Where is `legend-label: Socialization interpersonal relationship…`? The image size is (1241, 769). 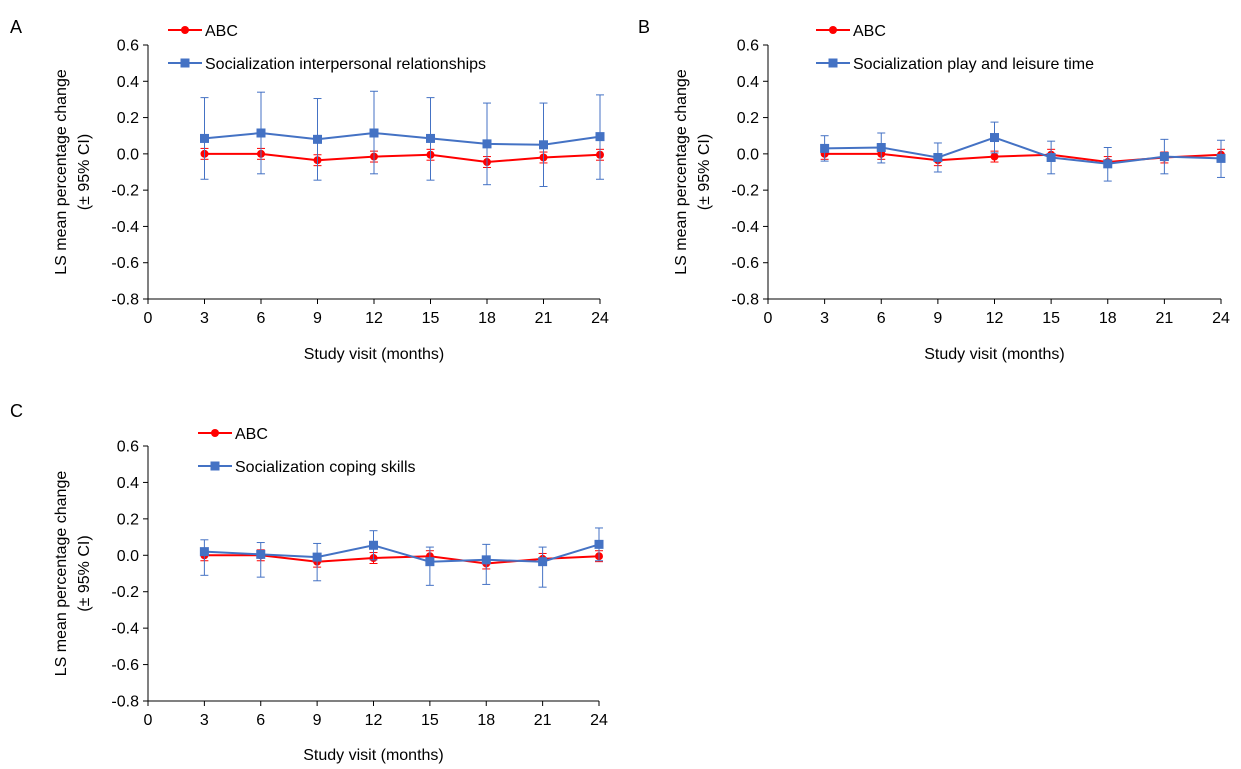
legend-label: Socialization interpersonal relationship… is located at coordinates (345, 64).